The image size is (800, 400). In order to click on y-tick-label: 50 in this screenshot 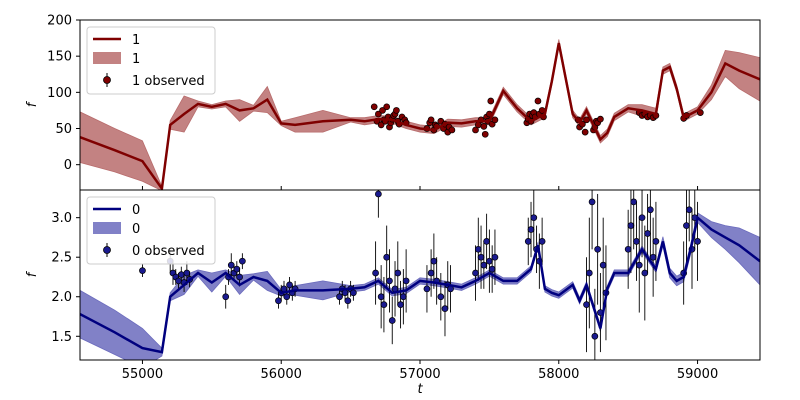, I will do `click(63, 129)`.